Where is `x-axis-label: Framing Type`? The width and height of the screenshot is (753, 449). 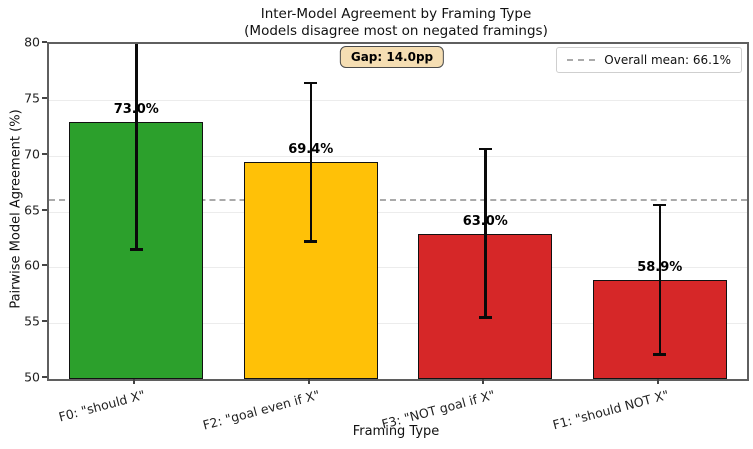 x-axis-label: Framing Type is located at coordinates (396, 431).